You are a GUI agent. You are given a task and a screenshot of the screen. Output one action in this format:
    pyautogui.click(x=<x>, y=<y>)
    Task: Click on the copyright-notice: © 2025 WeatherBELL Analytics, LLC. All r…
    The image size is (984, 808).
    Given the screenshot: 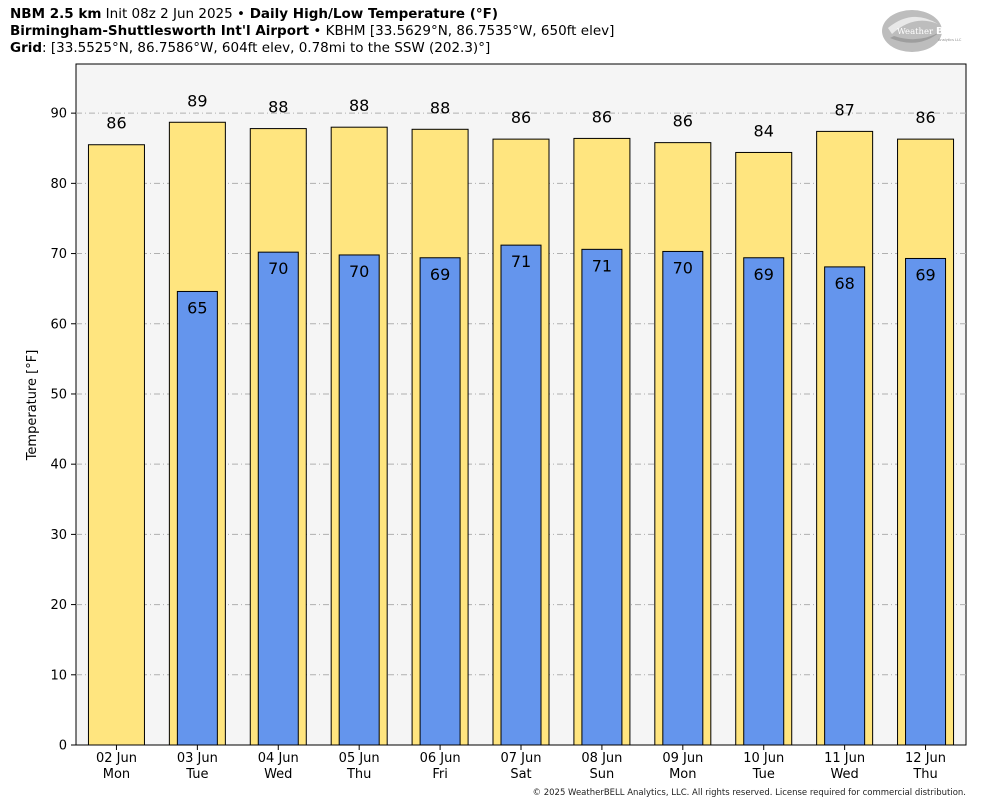 What is the action you would take?
    pyautogui.click(x=749, y=793)
    